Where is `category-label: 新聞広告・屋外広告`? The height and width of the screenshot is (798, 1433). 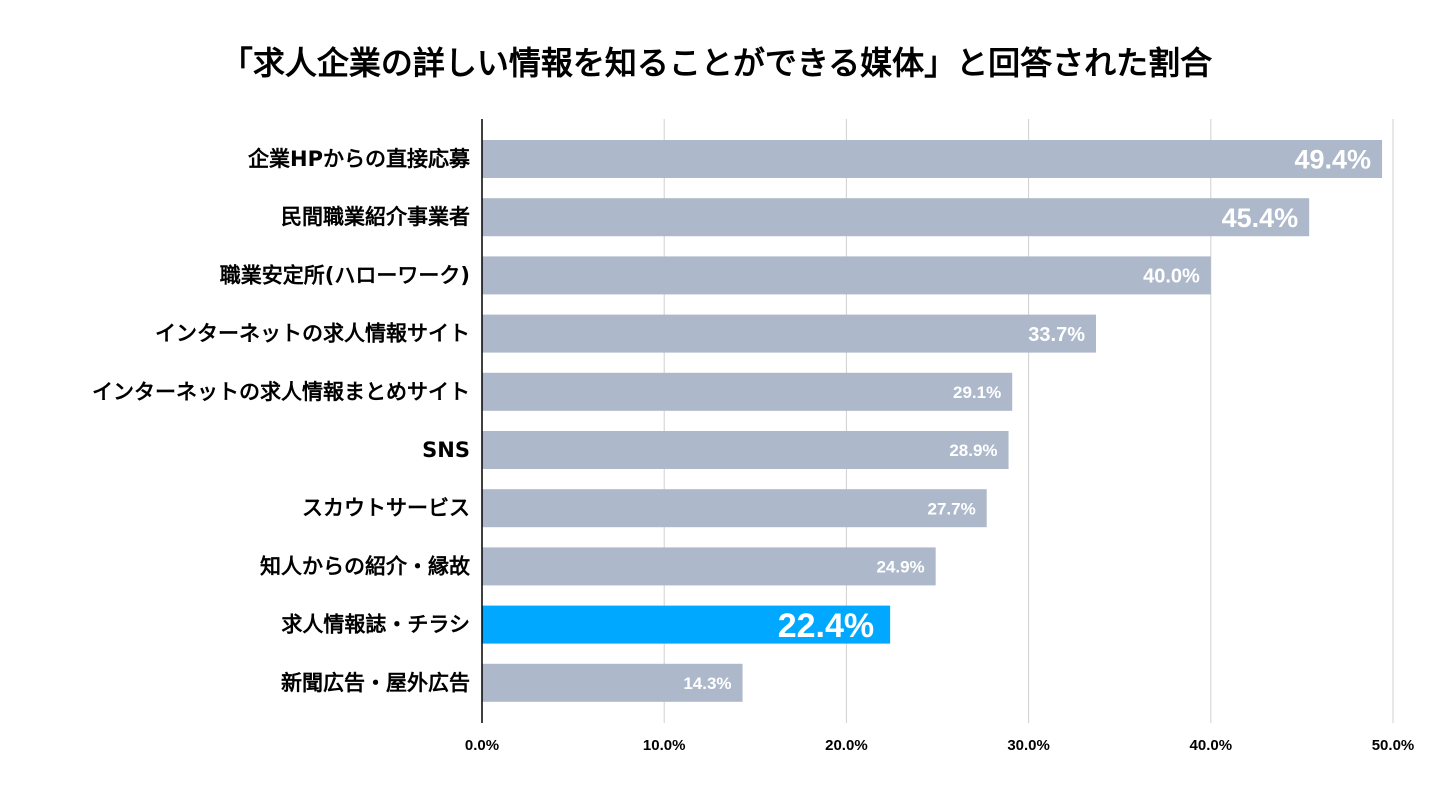
category-label: 新聞広告・屋外広告 is located at coordinates (375, 683).